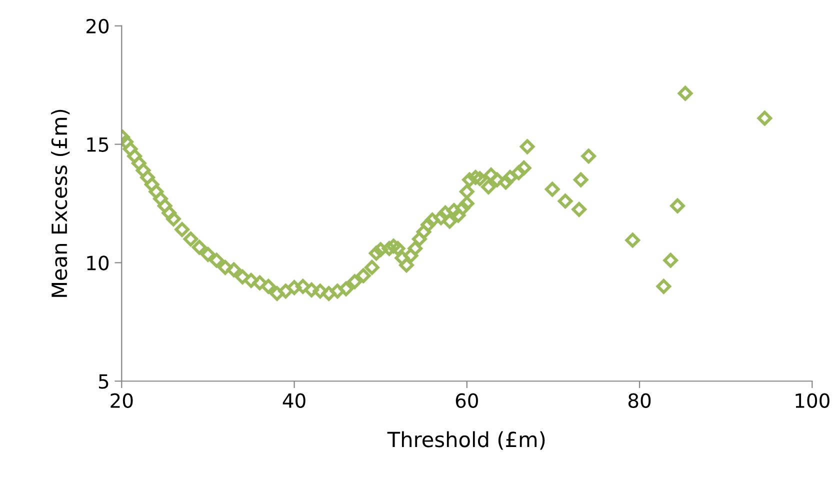  What do you see at coordinates (813, 400) in the screenshot?
I see `x-tick-label: 100` at bounding box center [813, 400].